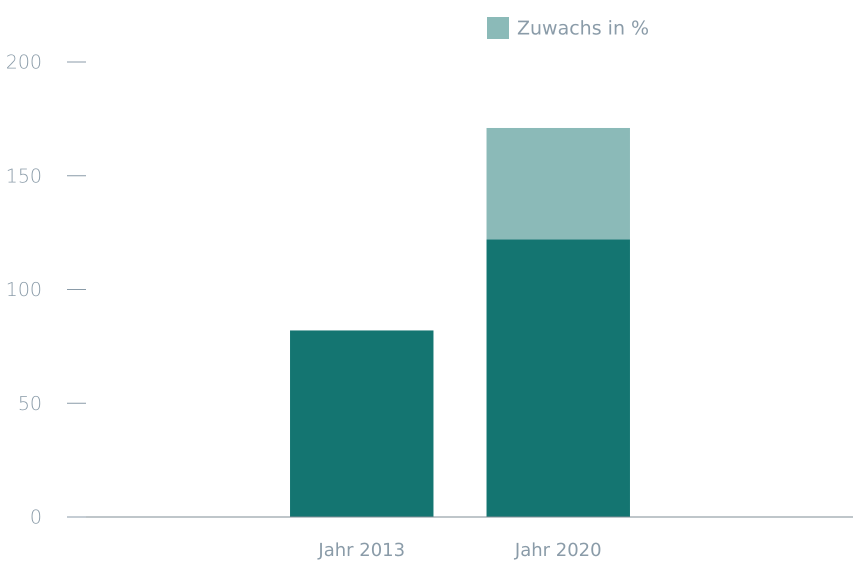 Image resolution: width=853 pixels, height=571 pixels. Describe the element at coordinates (36, 517) in the screenshot. I see `y-tick-label: 0` at that location.